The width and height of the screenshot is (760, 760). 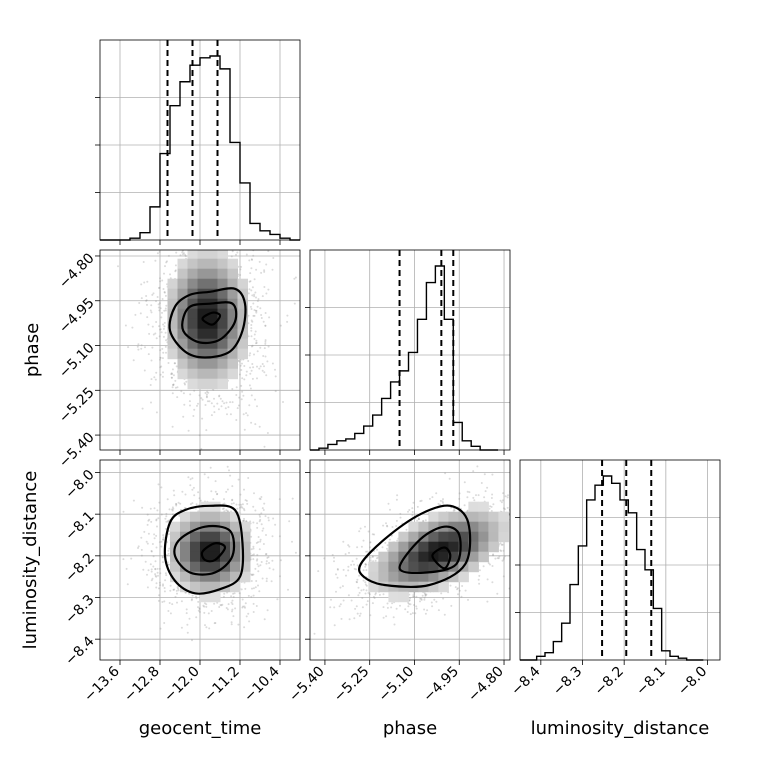 What do you see at coordinates (486, 685) in the screenshot?
I see `x-tick-label: −4.80` at bounding box center [486, 685].